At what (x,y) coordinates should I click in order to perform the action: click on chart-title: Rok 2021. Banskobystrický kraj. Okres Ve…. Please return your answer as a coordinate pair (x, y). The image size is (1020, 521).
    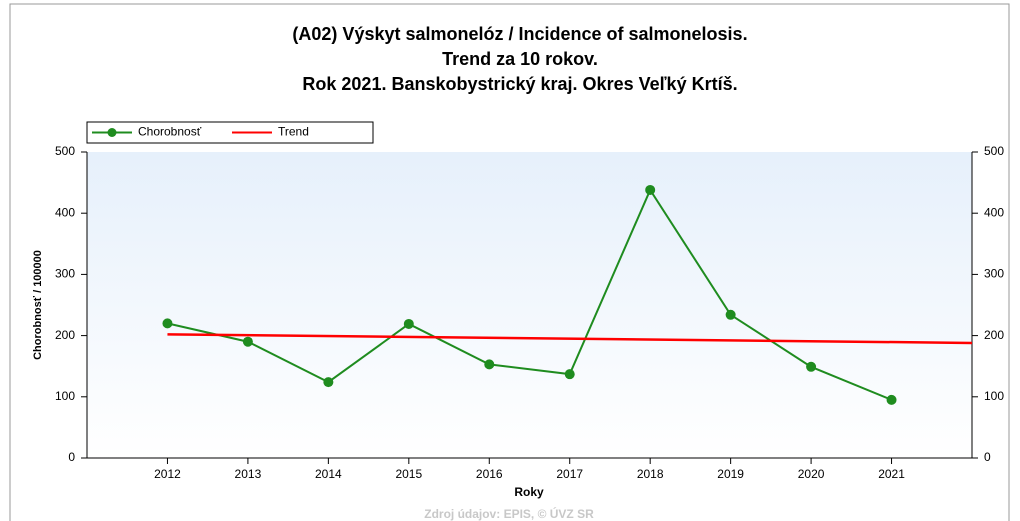
    Looking at the image, I should click on (519, 84).